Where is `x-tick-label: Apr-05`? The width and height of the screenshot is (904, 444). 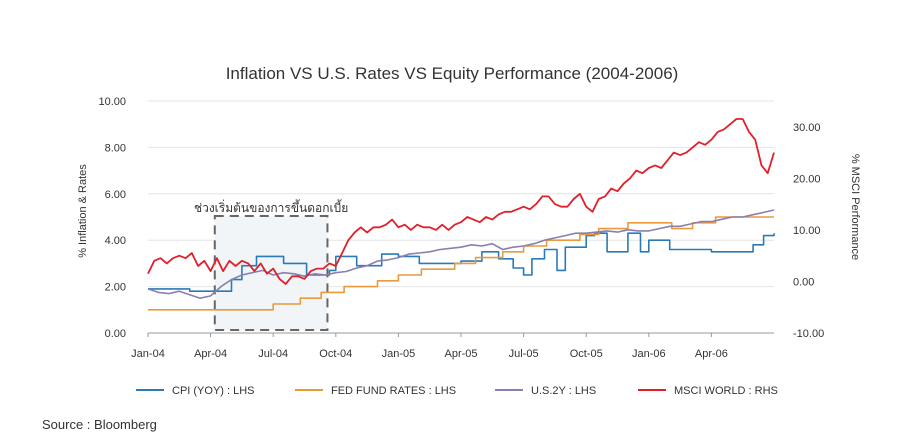 x-tick-label: Apr-05 is located at coordinates (460, 354).